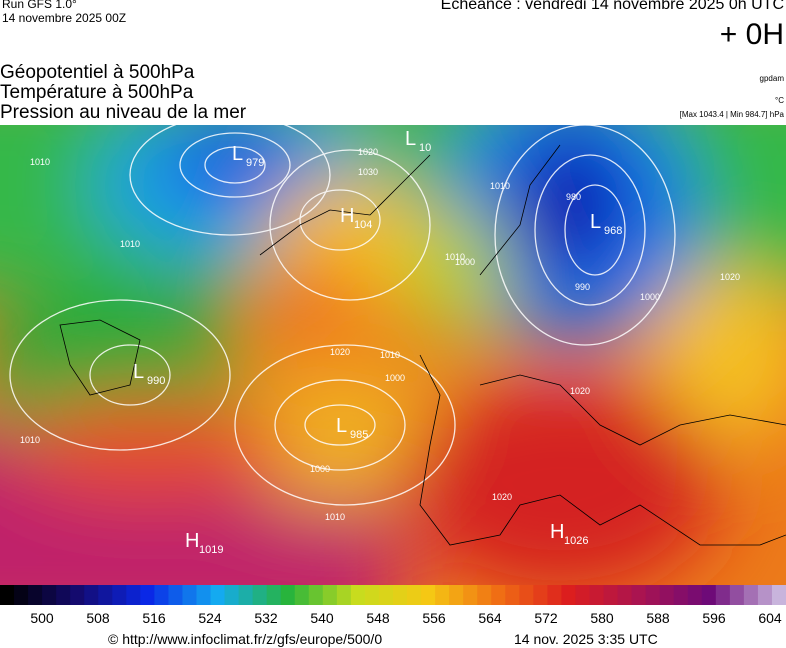 The image size is (786, 648). Describe the element at coordinates (602, 618) in the screenshot. I see `legend-label: 580` at that location.